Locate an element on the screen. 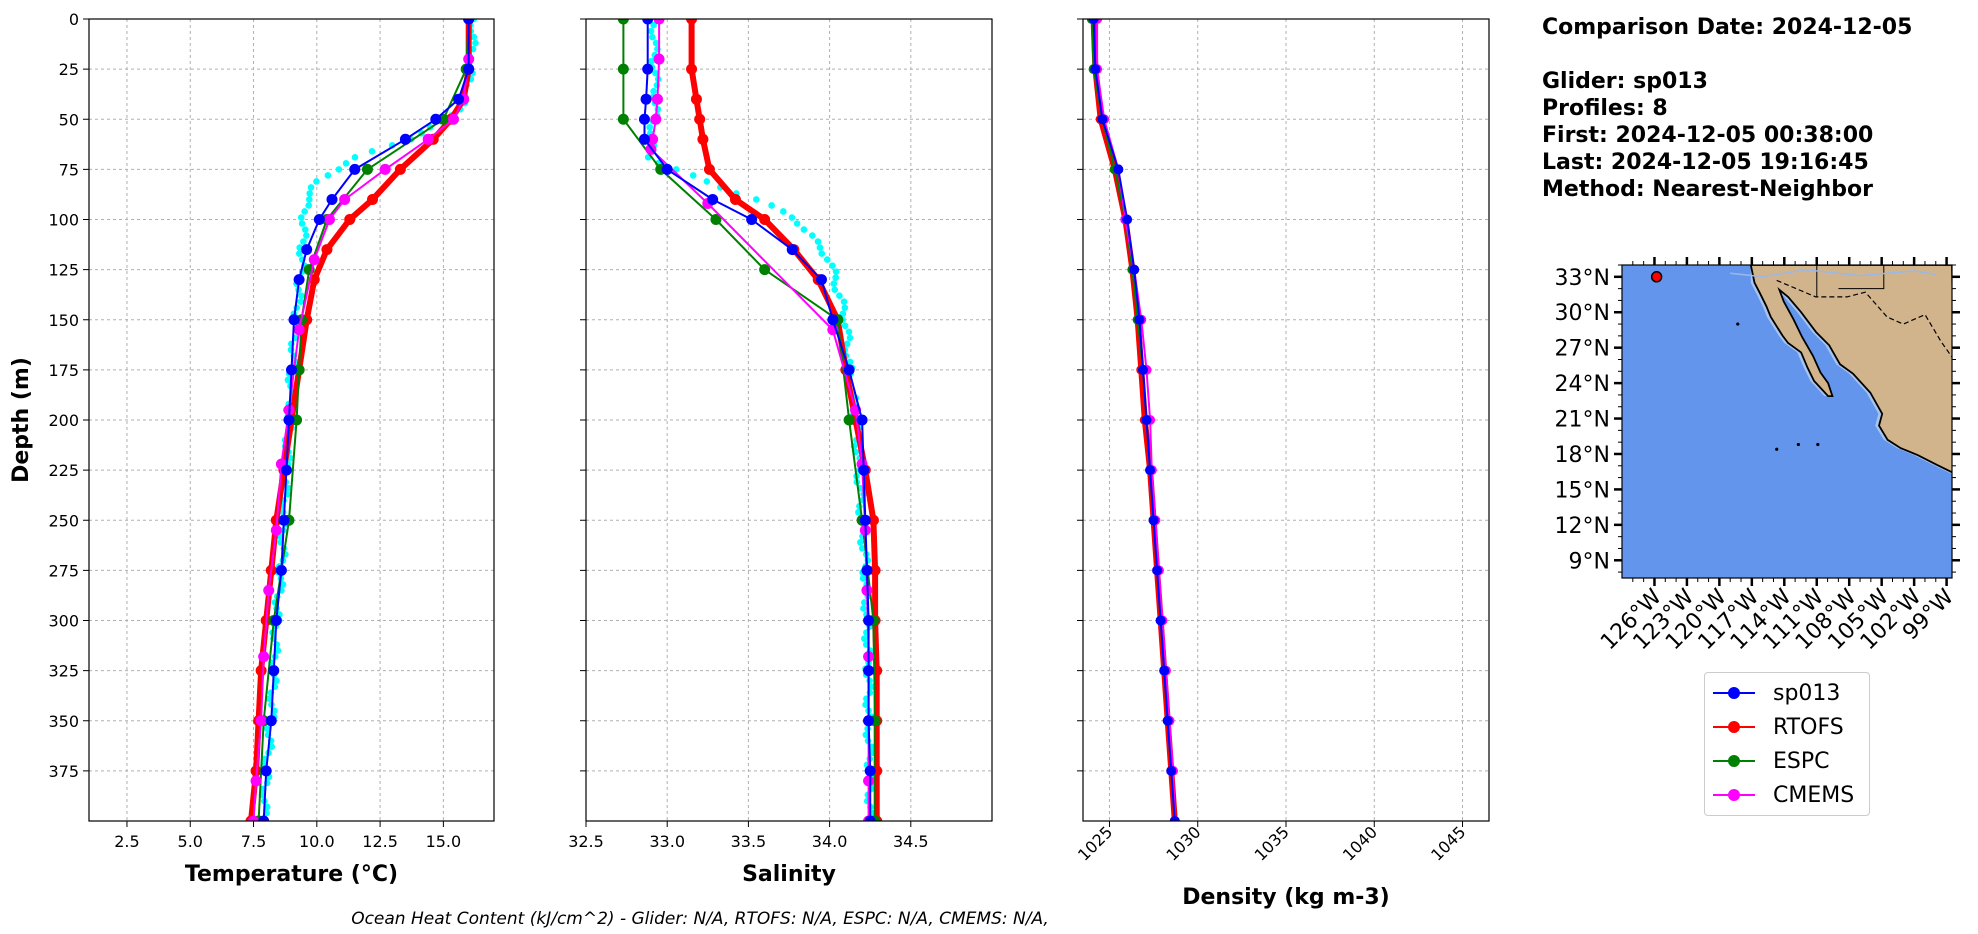 This screenshot has width=1978, height=934. legend-label: CMEMS is located at coordinates (1814, 795).